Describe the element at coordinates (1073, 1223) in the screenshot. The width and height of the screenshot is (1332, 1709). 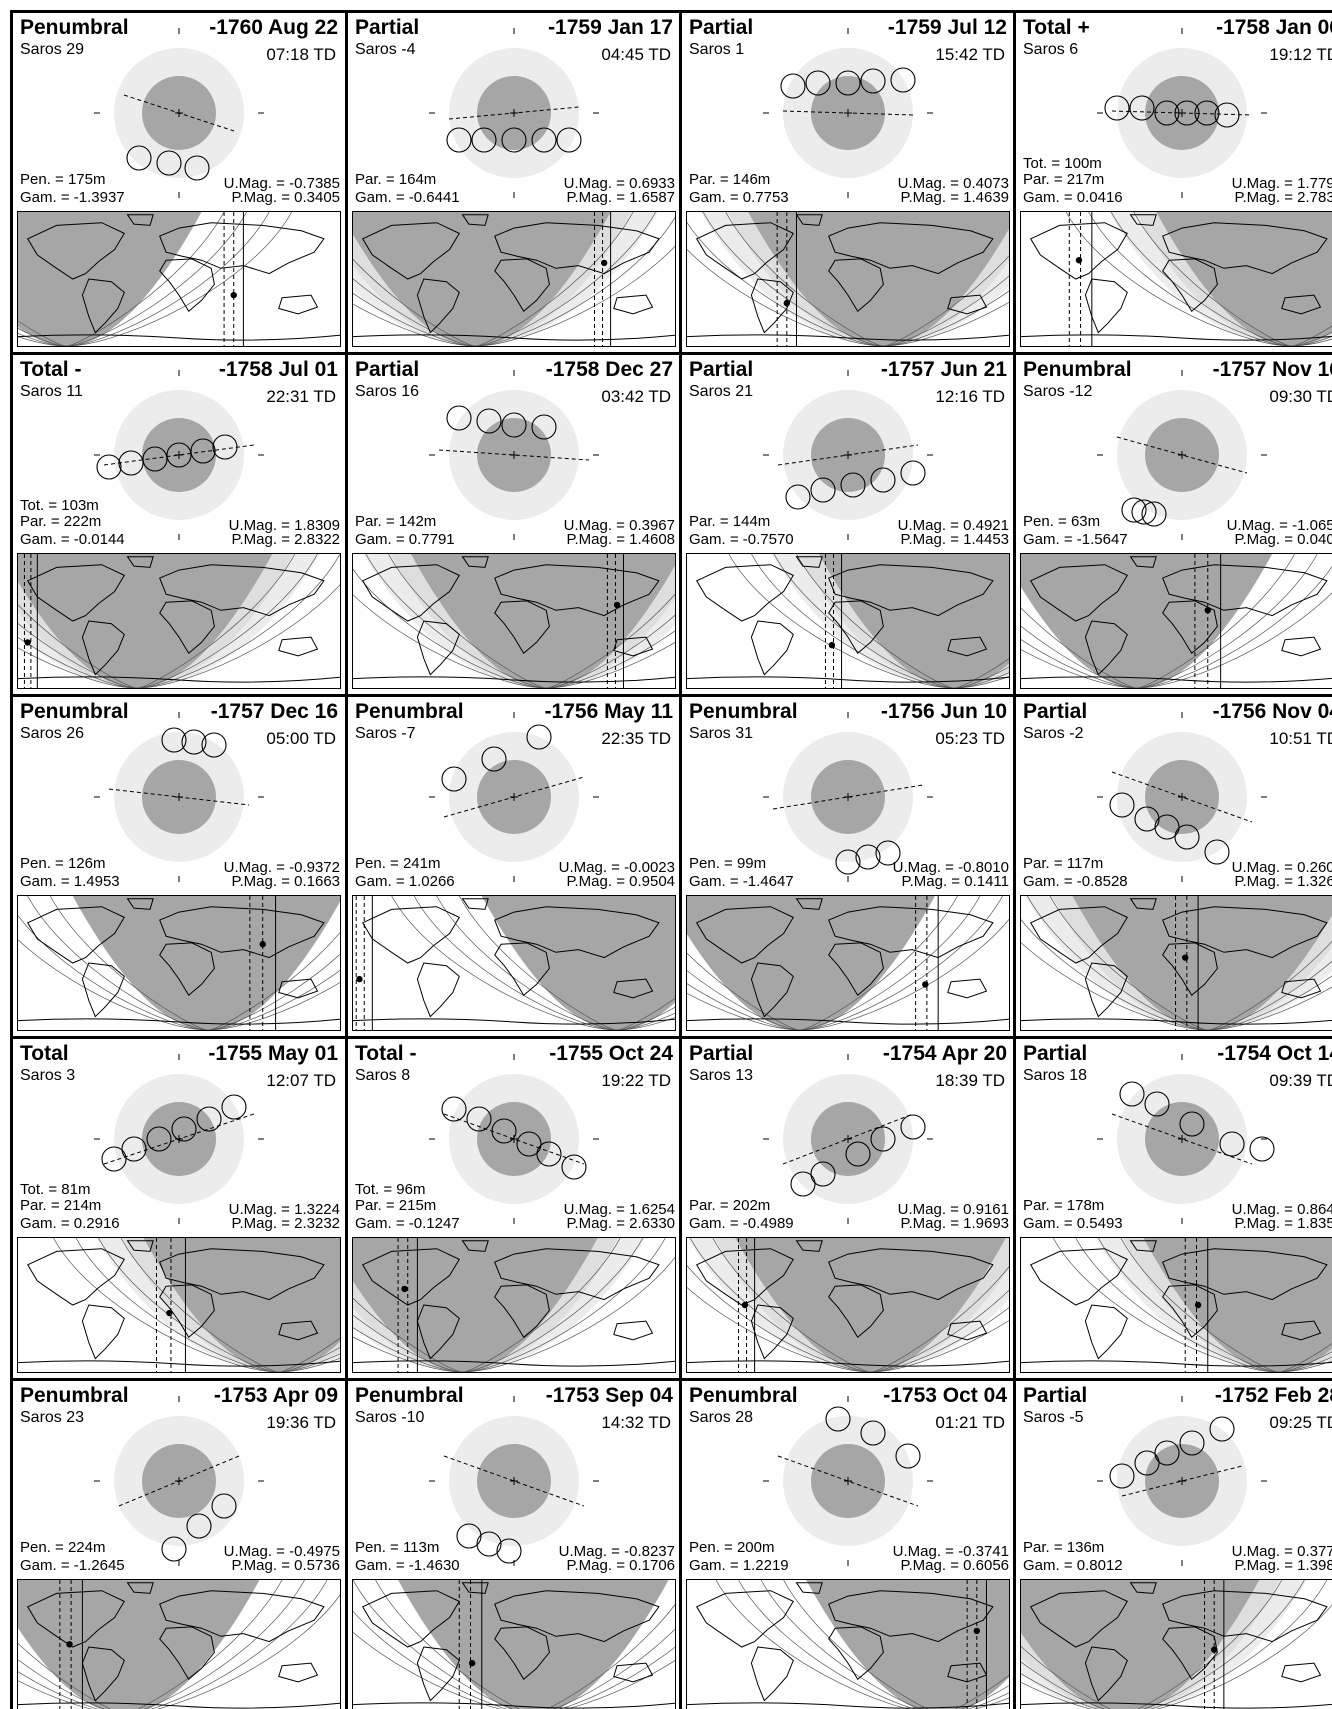
I see `gamma-value: Gam. = 0.5493` at that location.